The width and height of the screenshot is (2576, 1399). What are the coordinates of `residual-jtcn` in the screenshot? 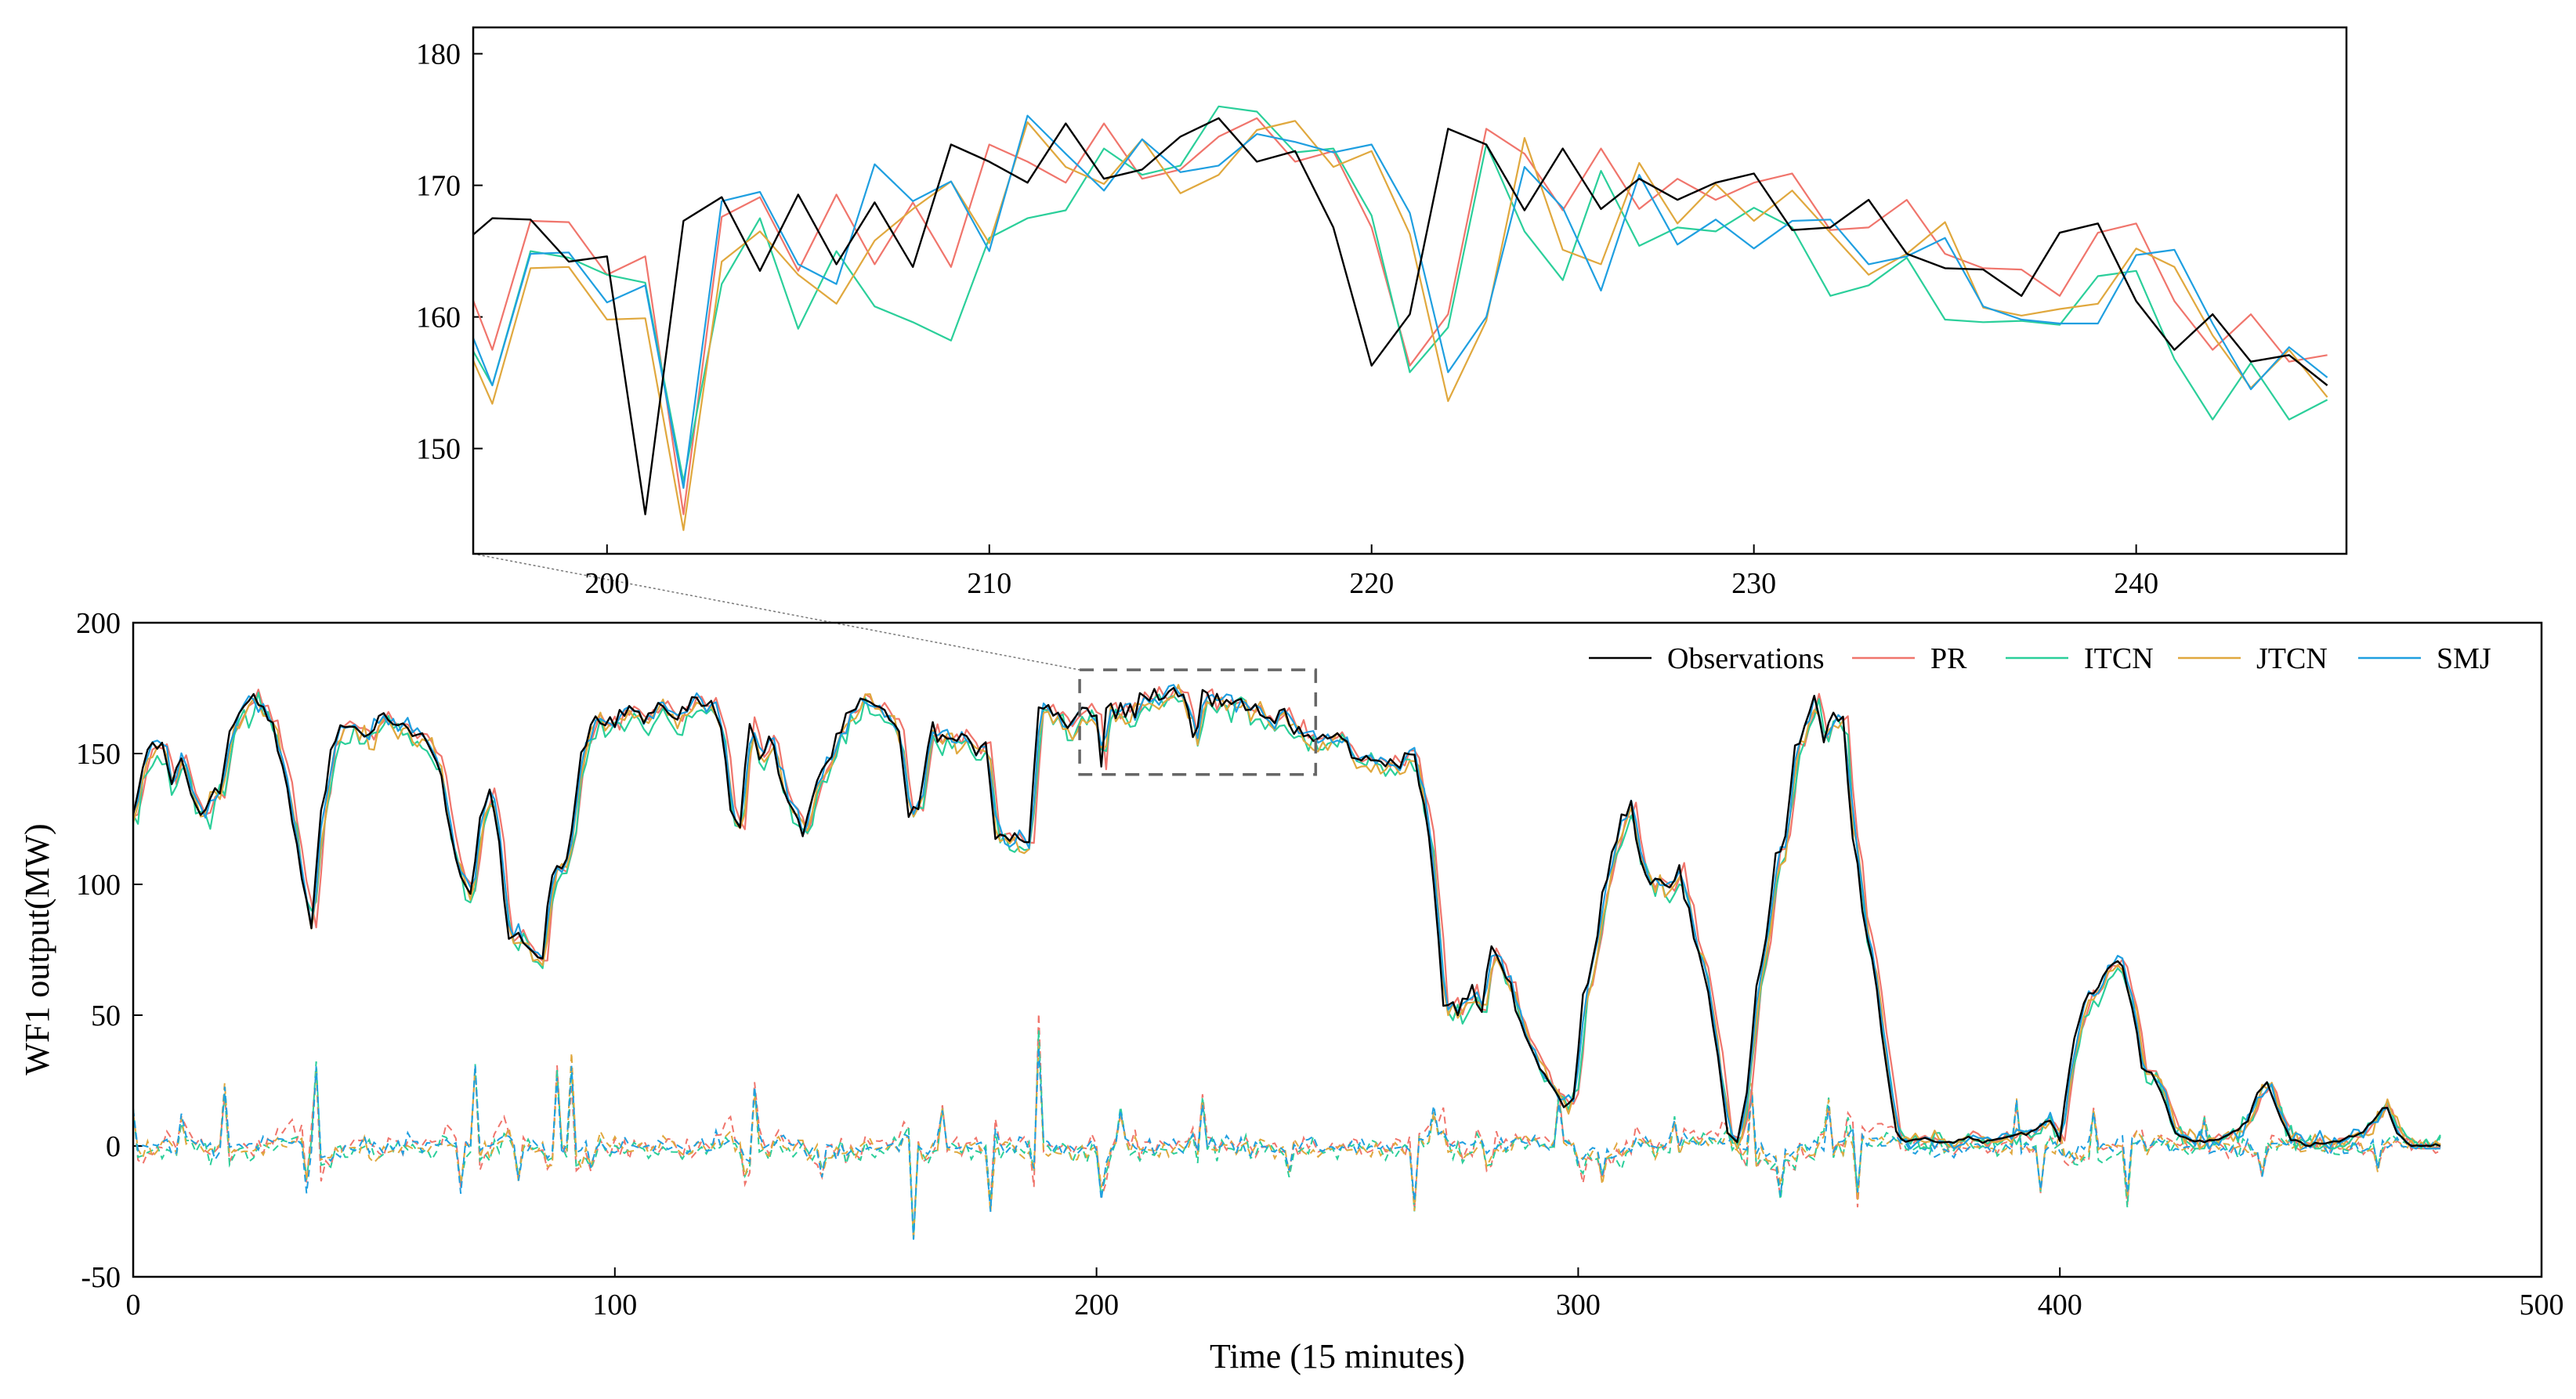 It's located at (1287, 1142).